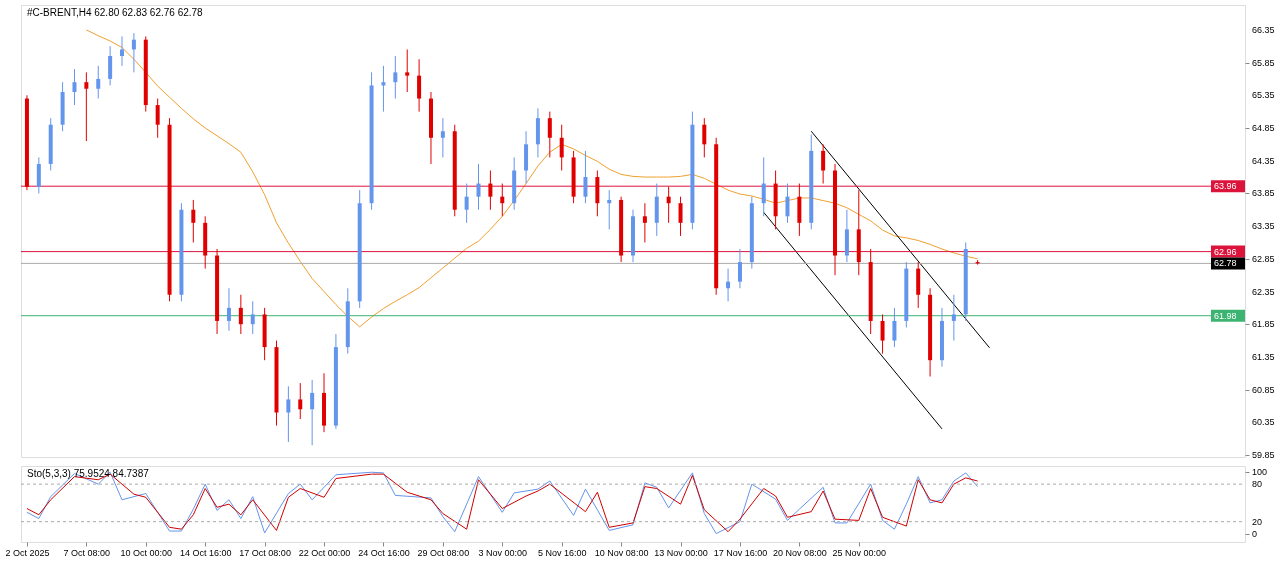 This screenshot has height=567, width=1280. What do you see at coordinates (1263, 291) in the screenshot?
I see `y-tick-label: 62.35` at bounding box center [1263, 291].